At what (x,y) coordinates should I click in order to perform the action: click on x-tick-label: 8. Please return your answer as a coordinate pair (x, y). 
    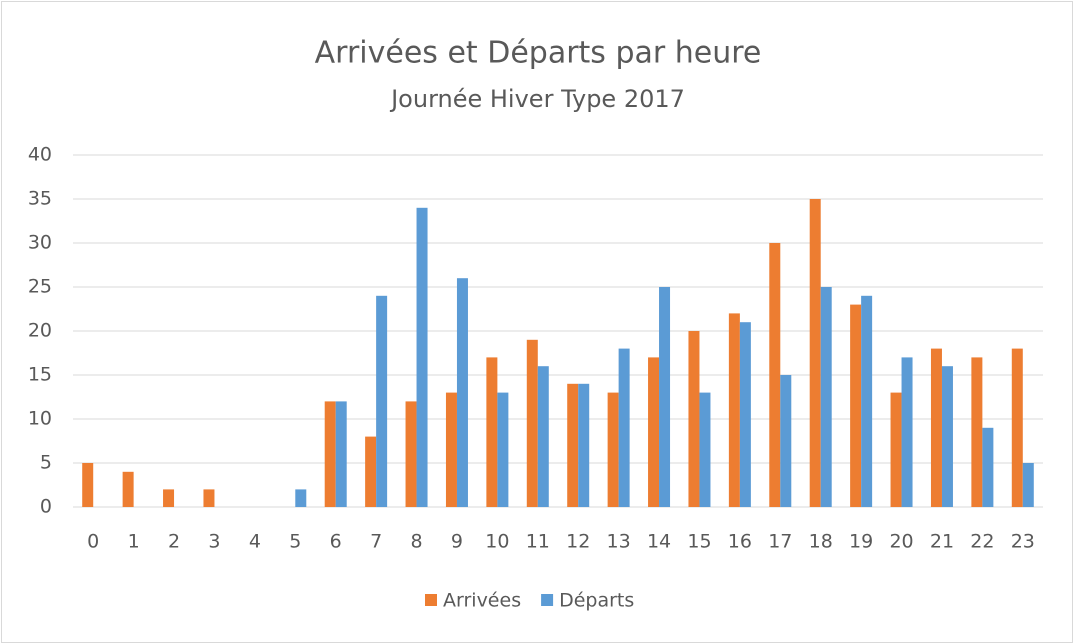
    Looking at the image, I should click on (416, 542).